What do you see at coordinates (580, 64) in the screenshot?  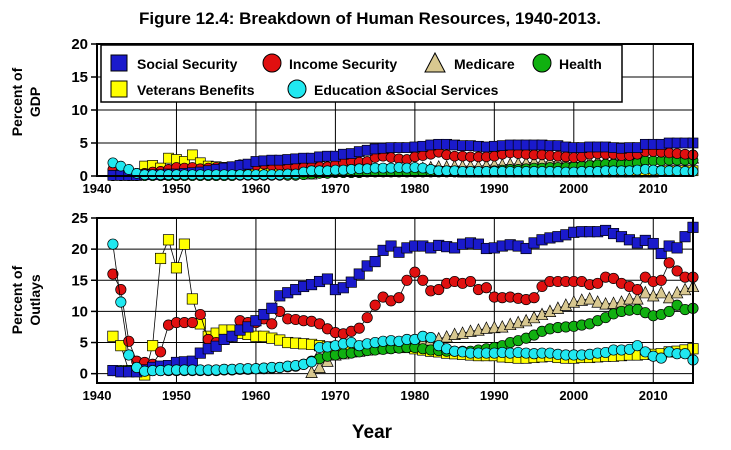 I see `legend-label-health: Health` at bounding box center [580, 64].